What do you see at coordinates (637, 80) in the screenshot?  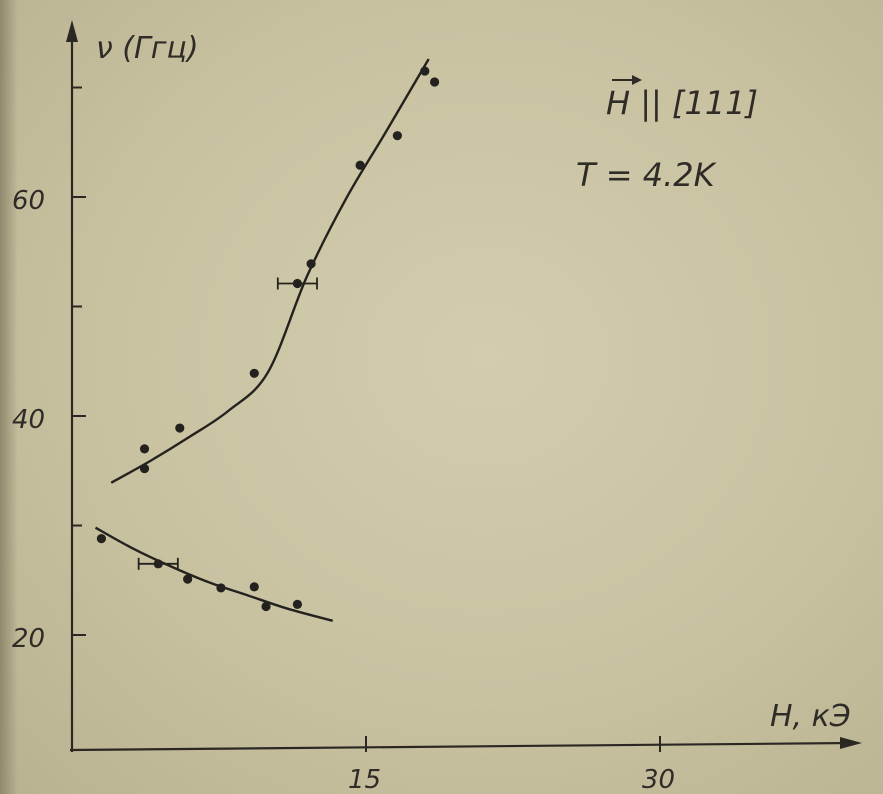 I see `vector-arrowhead` at bounding box center [637, 80].